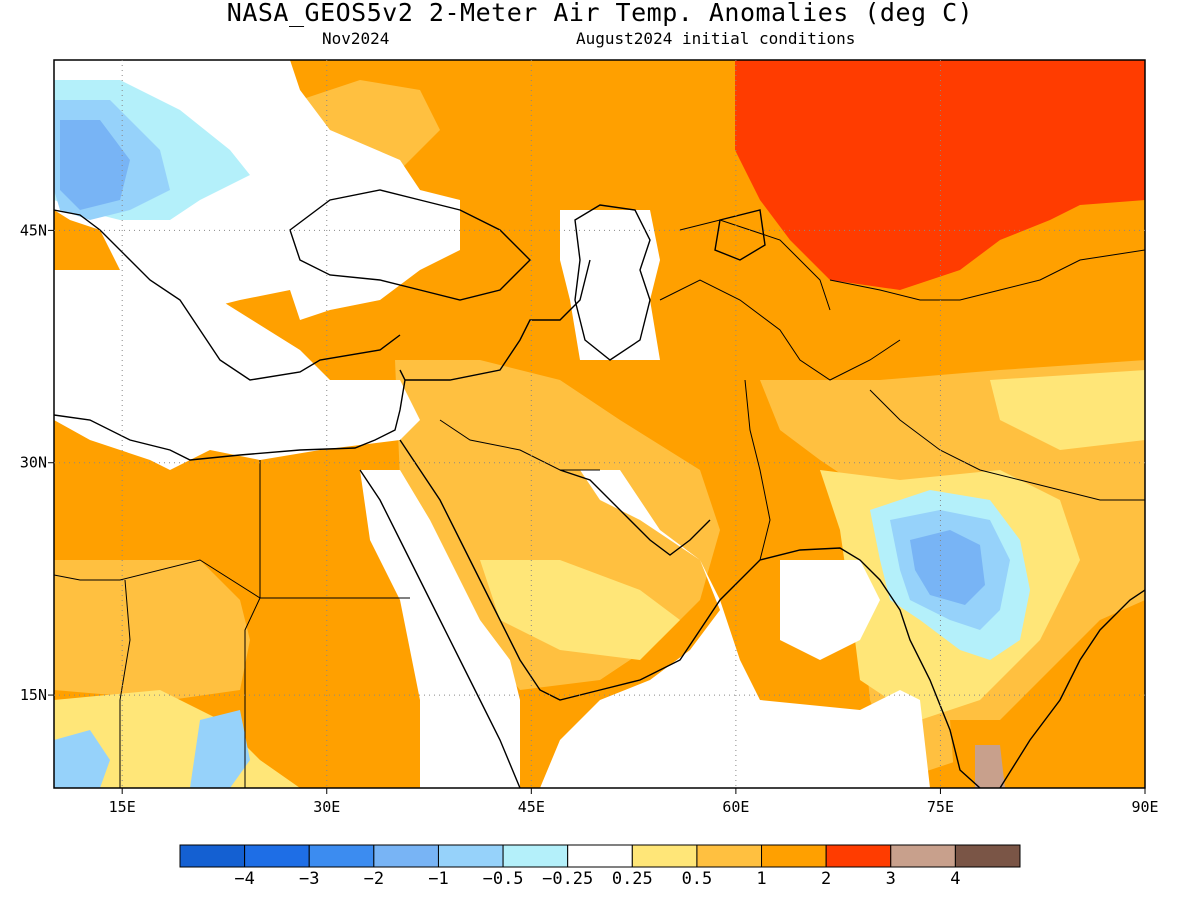 The width and height of the screenshot is (1200, 900). What do you see at coordinates (152, 630) in the screenshot?
I see `field-africa-light` at bounding box center [152, 630].